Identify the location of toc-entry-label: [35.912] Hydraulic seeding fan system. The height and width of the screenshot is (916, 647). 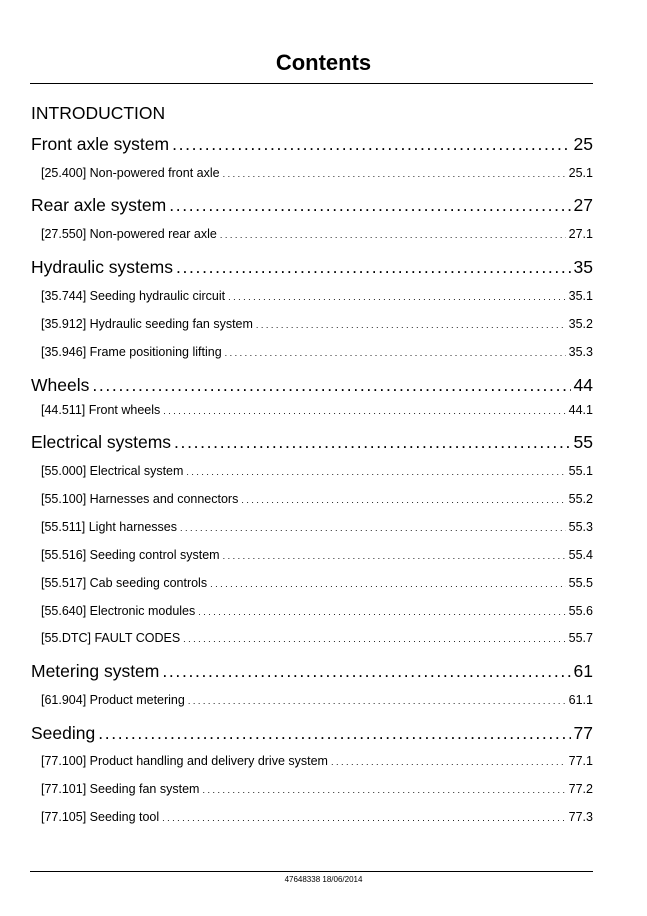
(147, 324).